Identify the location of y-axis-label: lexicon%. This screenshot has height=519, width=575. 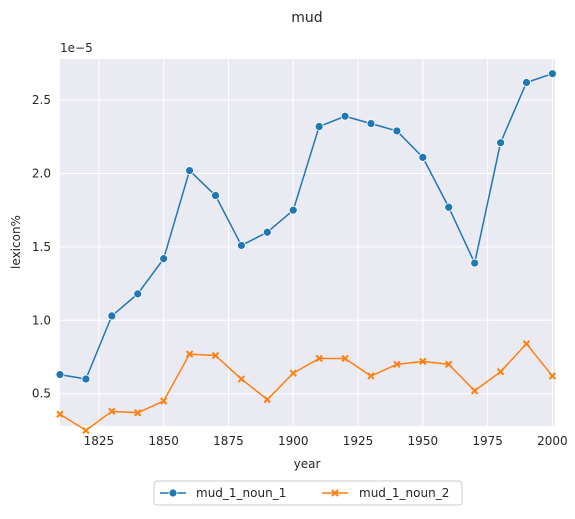
(16, 242).